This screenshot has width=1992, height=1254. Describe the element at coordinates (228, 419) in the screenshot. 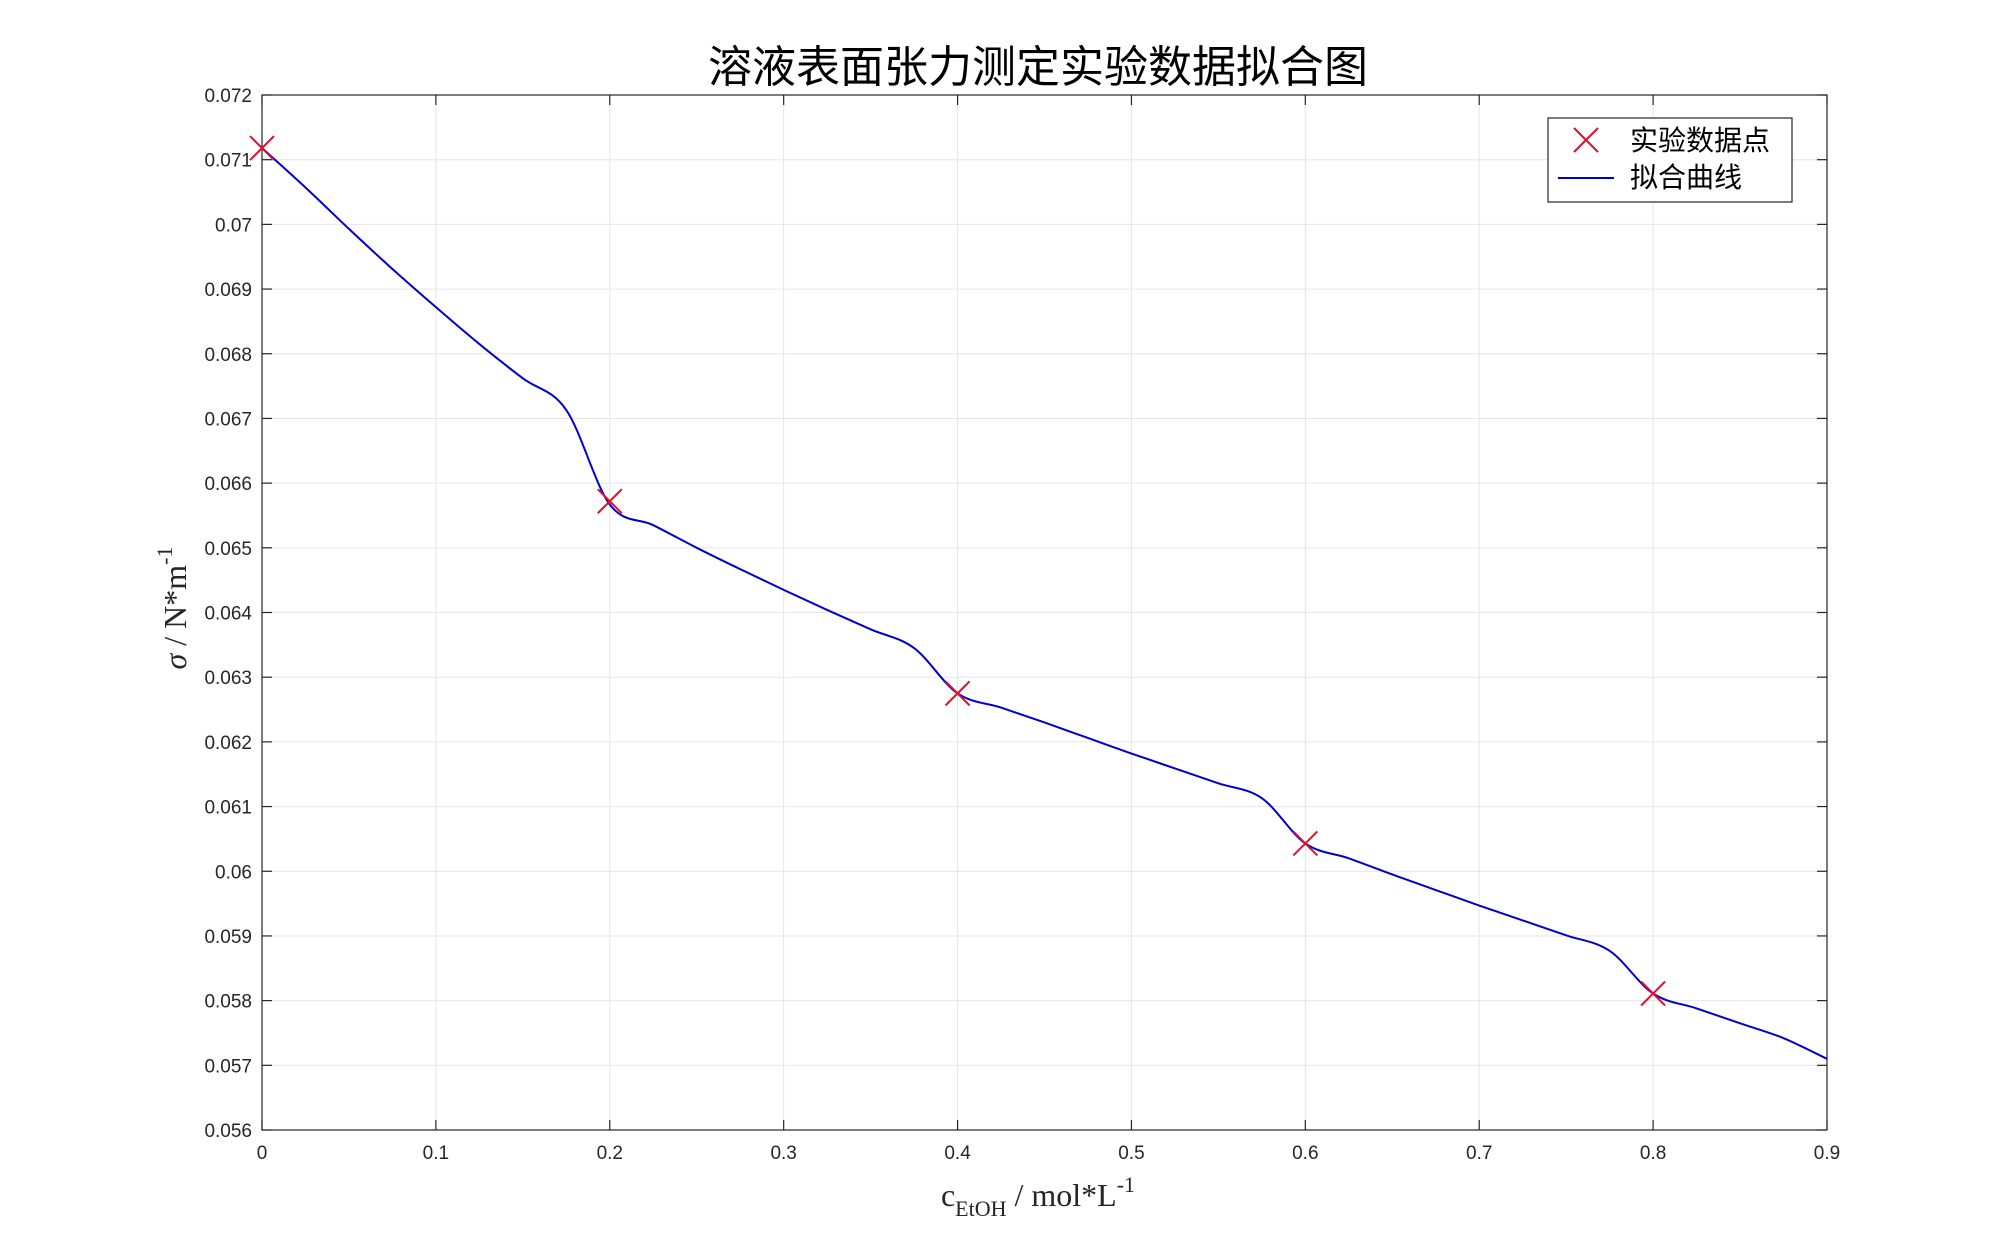

I see `y-tick-label: 0.067` at that location.